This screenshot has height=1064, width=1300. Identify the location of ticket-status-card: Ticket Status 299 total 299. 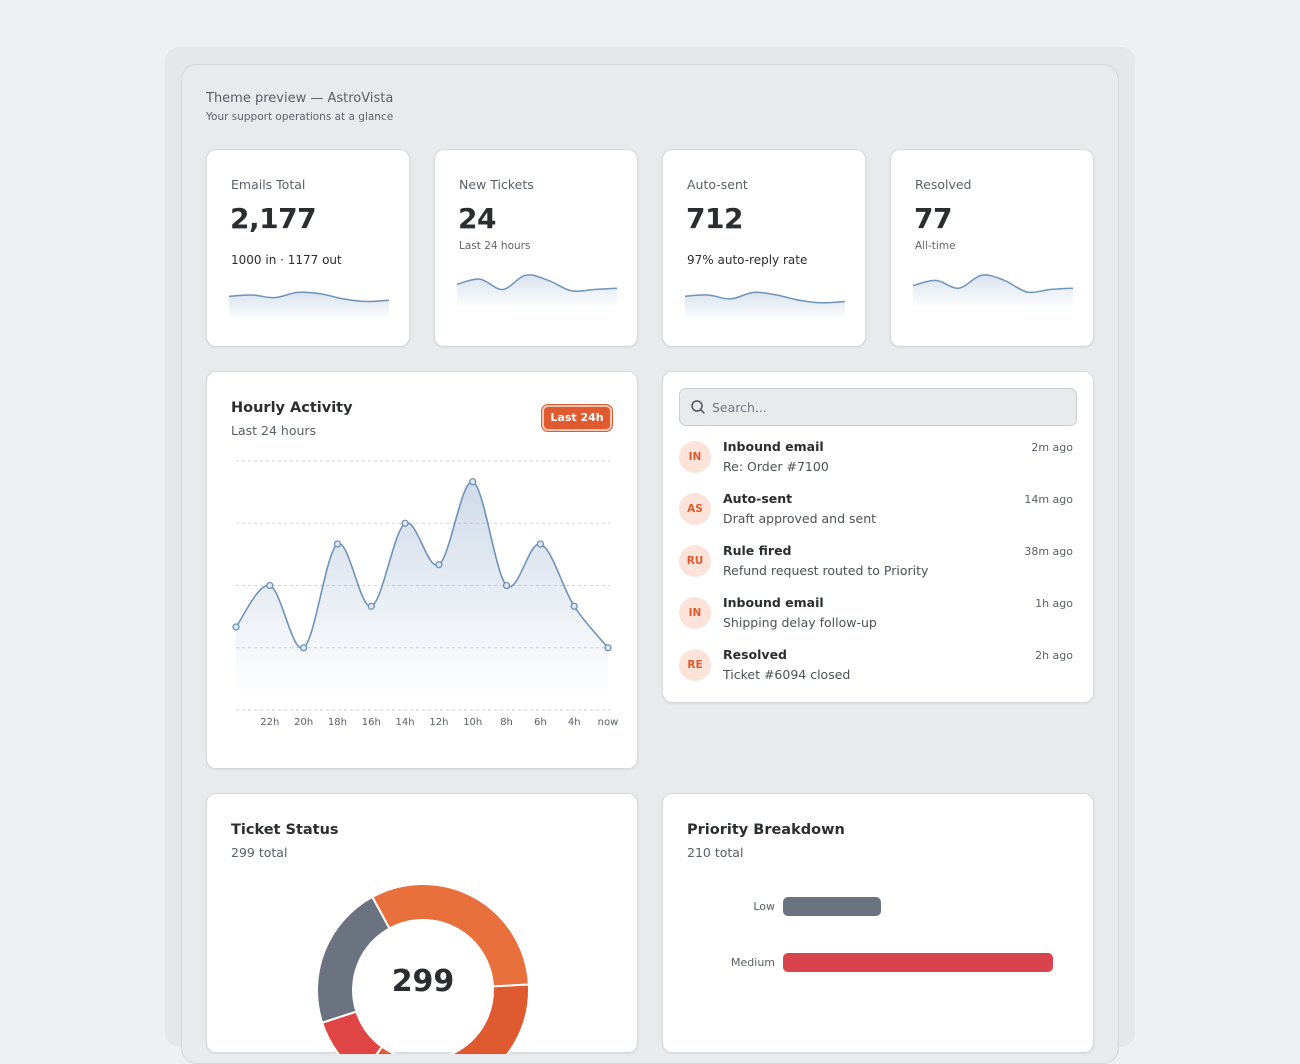
(422, 923).